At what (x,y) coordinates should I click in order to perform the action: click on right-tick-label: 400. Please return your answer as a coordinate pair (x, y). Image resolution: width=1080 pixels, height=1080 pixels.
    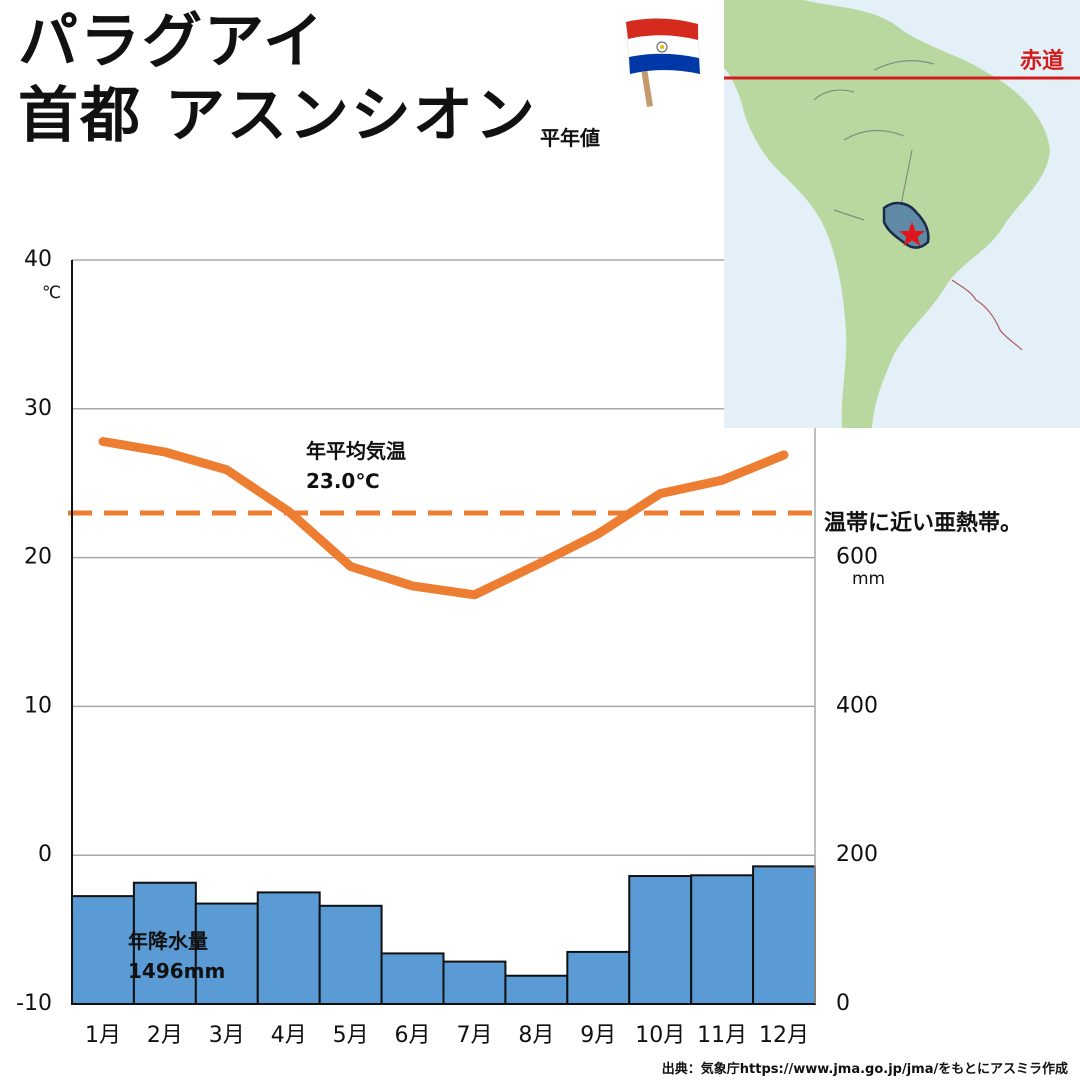
    Looking at the image, I should click on (857, 705).